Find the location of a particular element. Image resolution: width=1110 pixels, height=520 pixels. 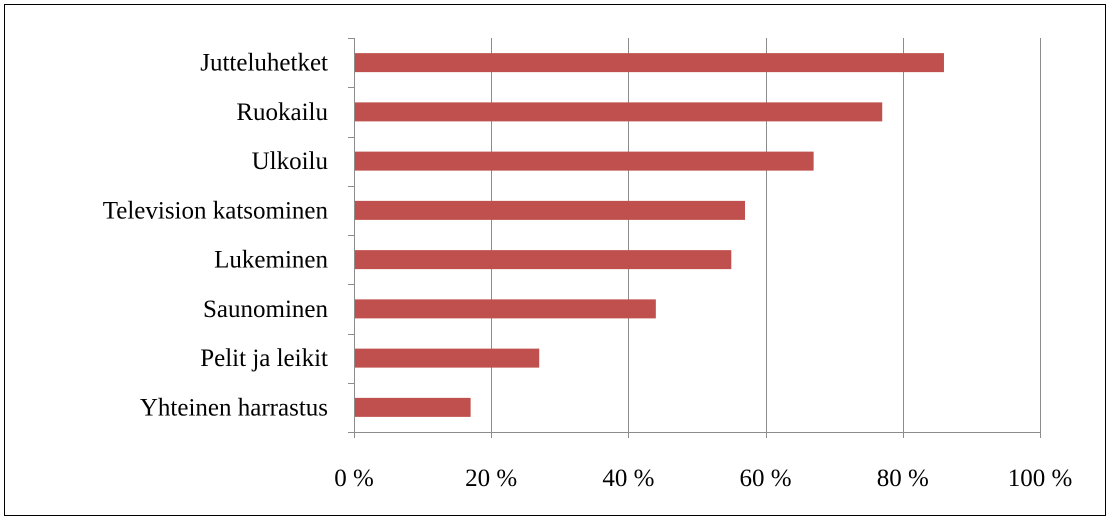

x-tick-label: 80 % is located at coordinates (903, 478).